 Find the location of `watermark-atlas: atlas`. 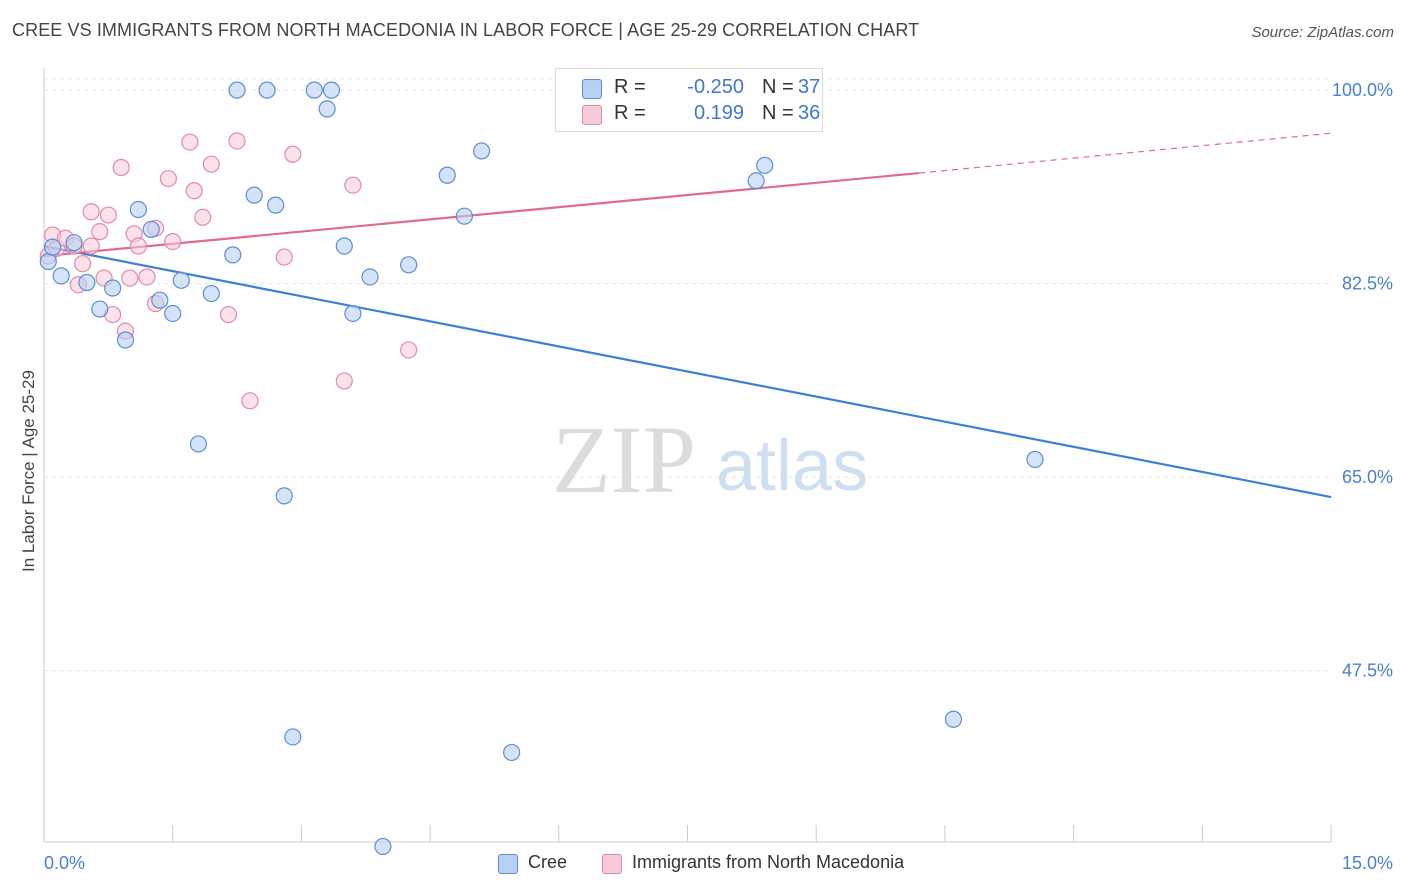

watermark-atlas: atlas is located at coordinates (792, 466).